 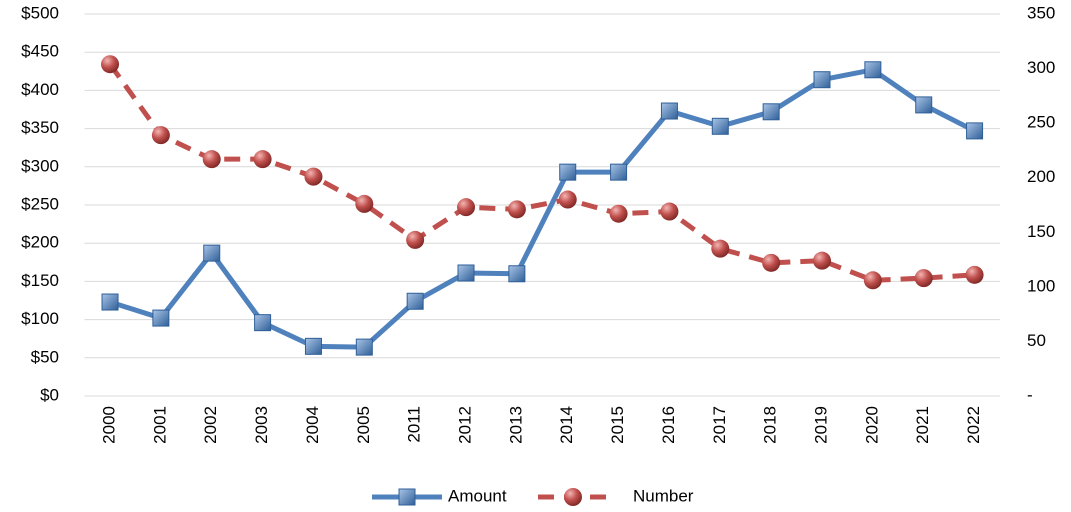 I want to click on y-tick-label: $500, so click(x=40, y=12).